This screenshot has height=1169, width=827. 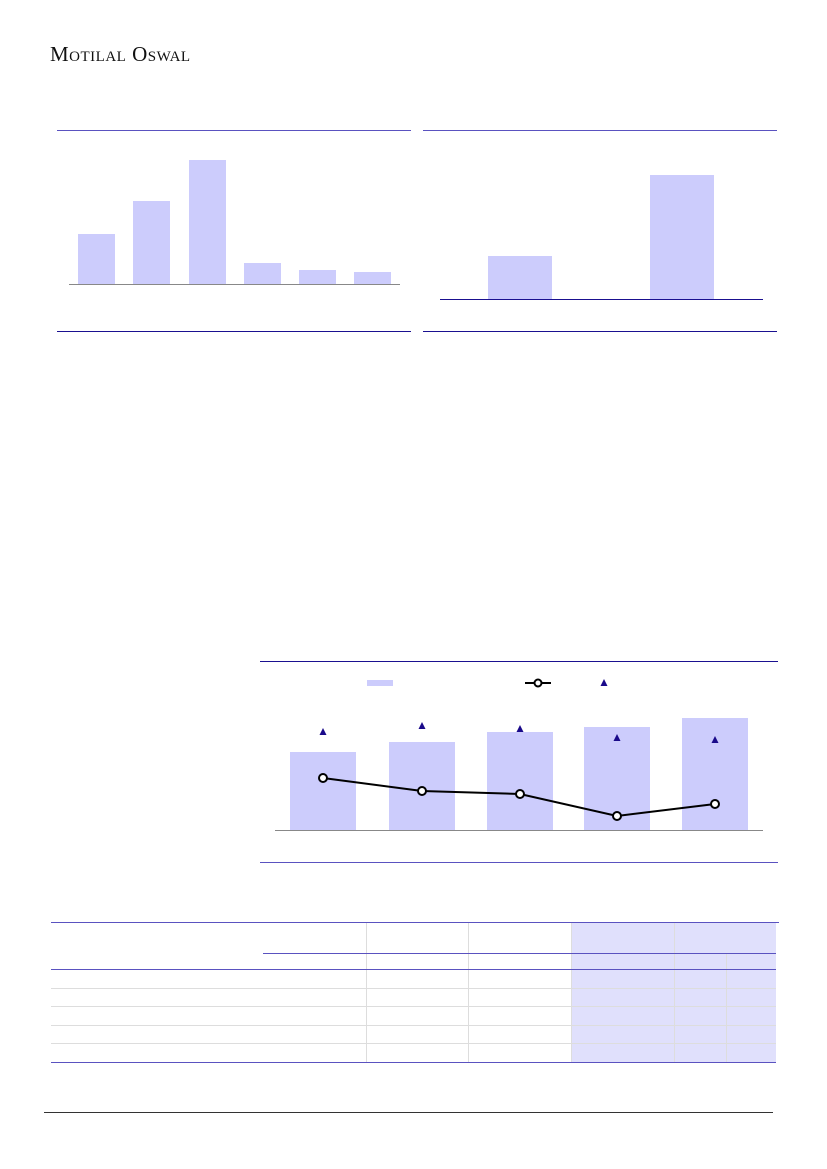 I want to click on chart1-bottom-rule, so click(x=234, y=331).